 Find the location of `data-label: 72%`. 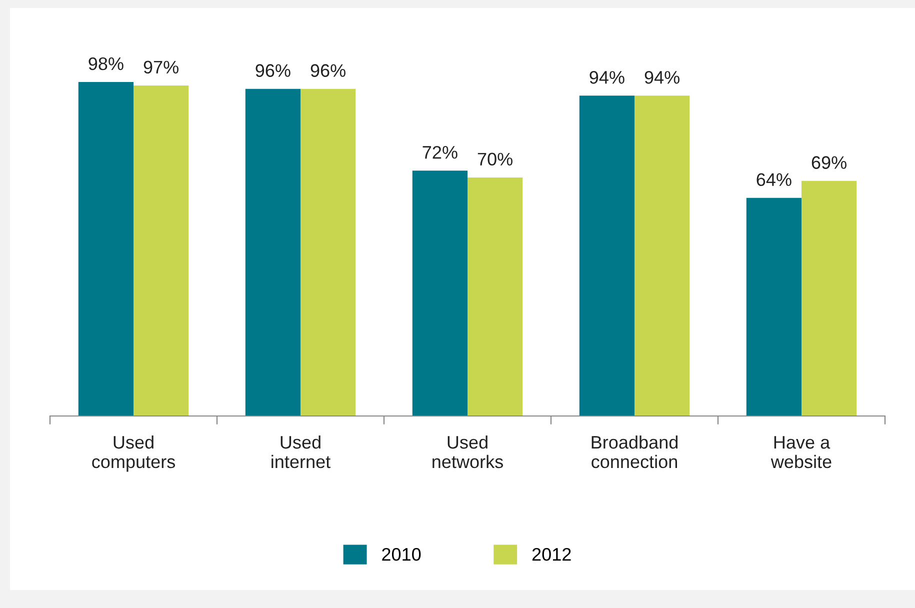

data-label: 72% is located at coordinates (440, 152).